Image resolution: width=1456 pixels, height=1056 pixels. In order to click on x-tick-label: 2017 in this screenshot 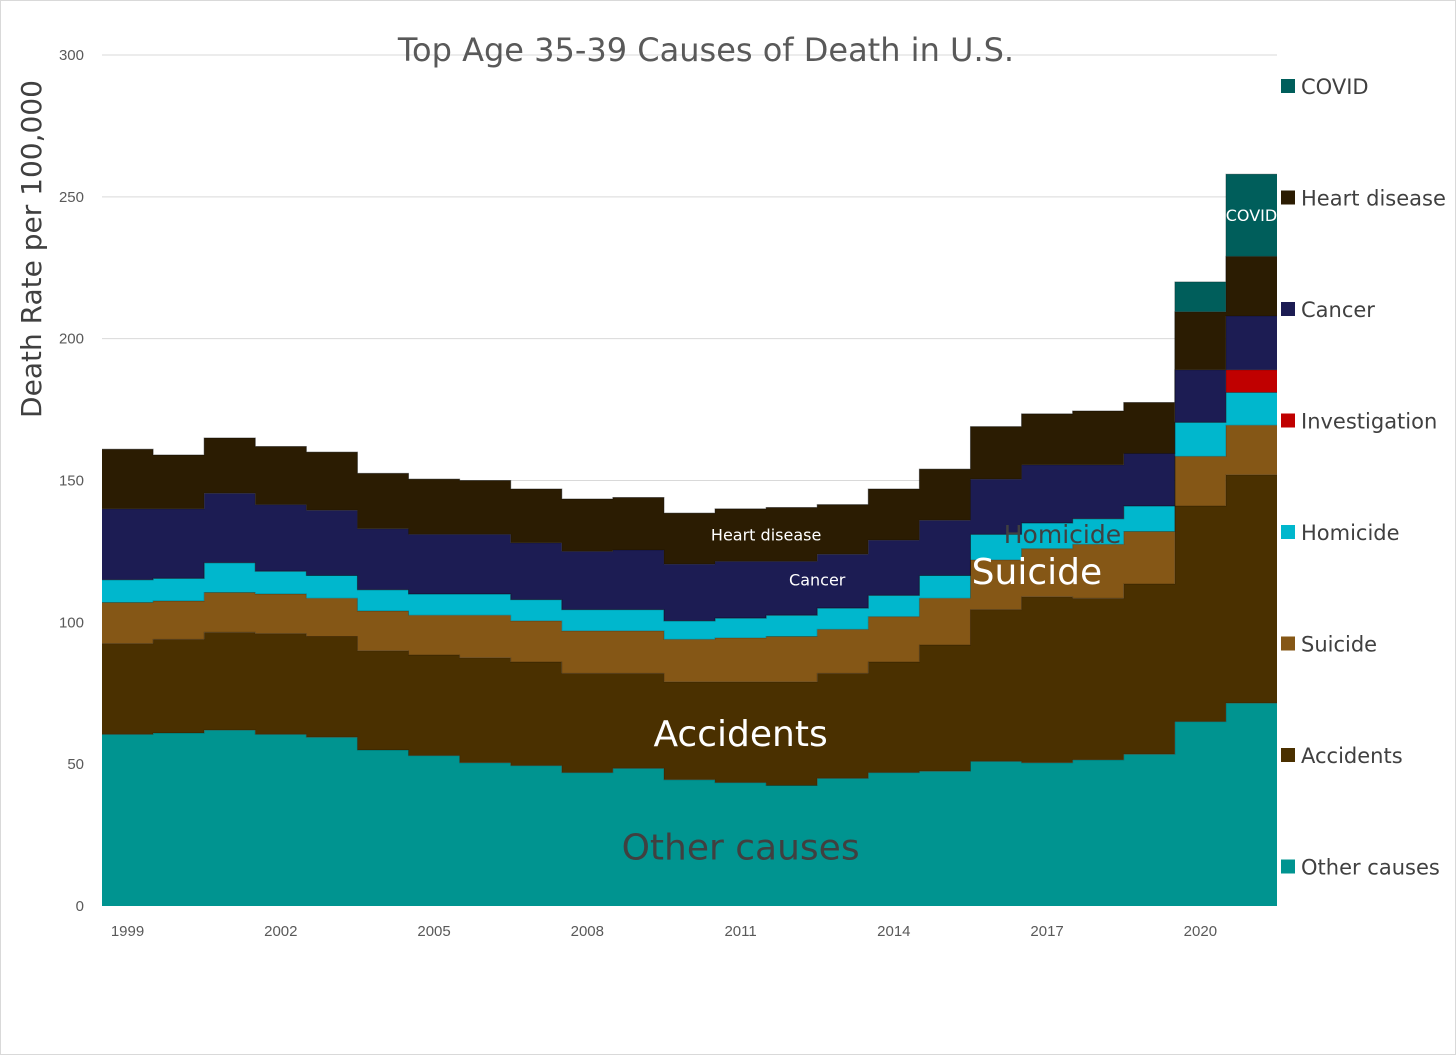, I will do `click(1046, 931)`.